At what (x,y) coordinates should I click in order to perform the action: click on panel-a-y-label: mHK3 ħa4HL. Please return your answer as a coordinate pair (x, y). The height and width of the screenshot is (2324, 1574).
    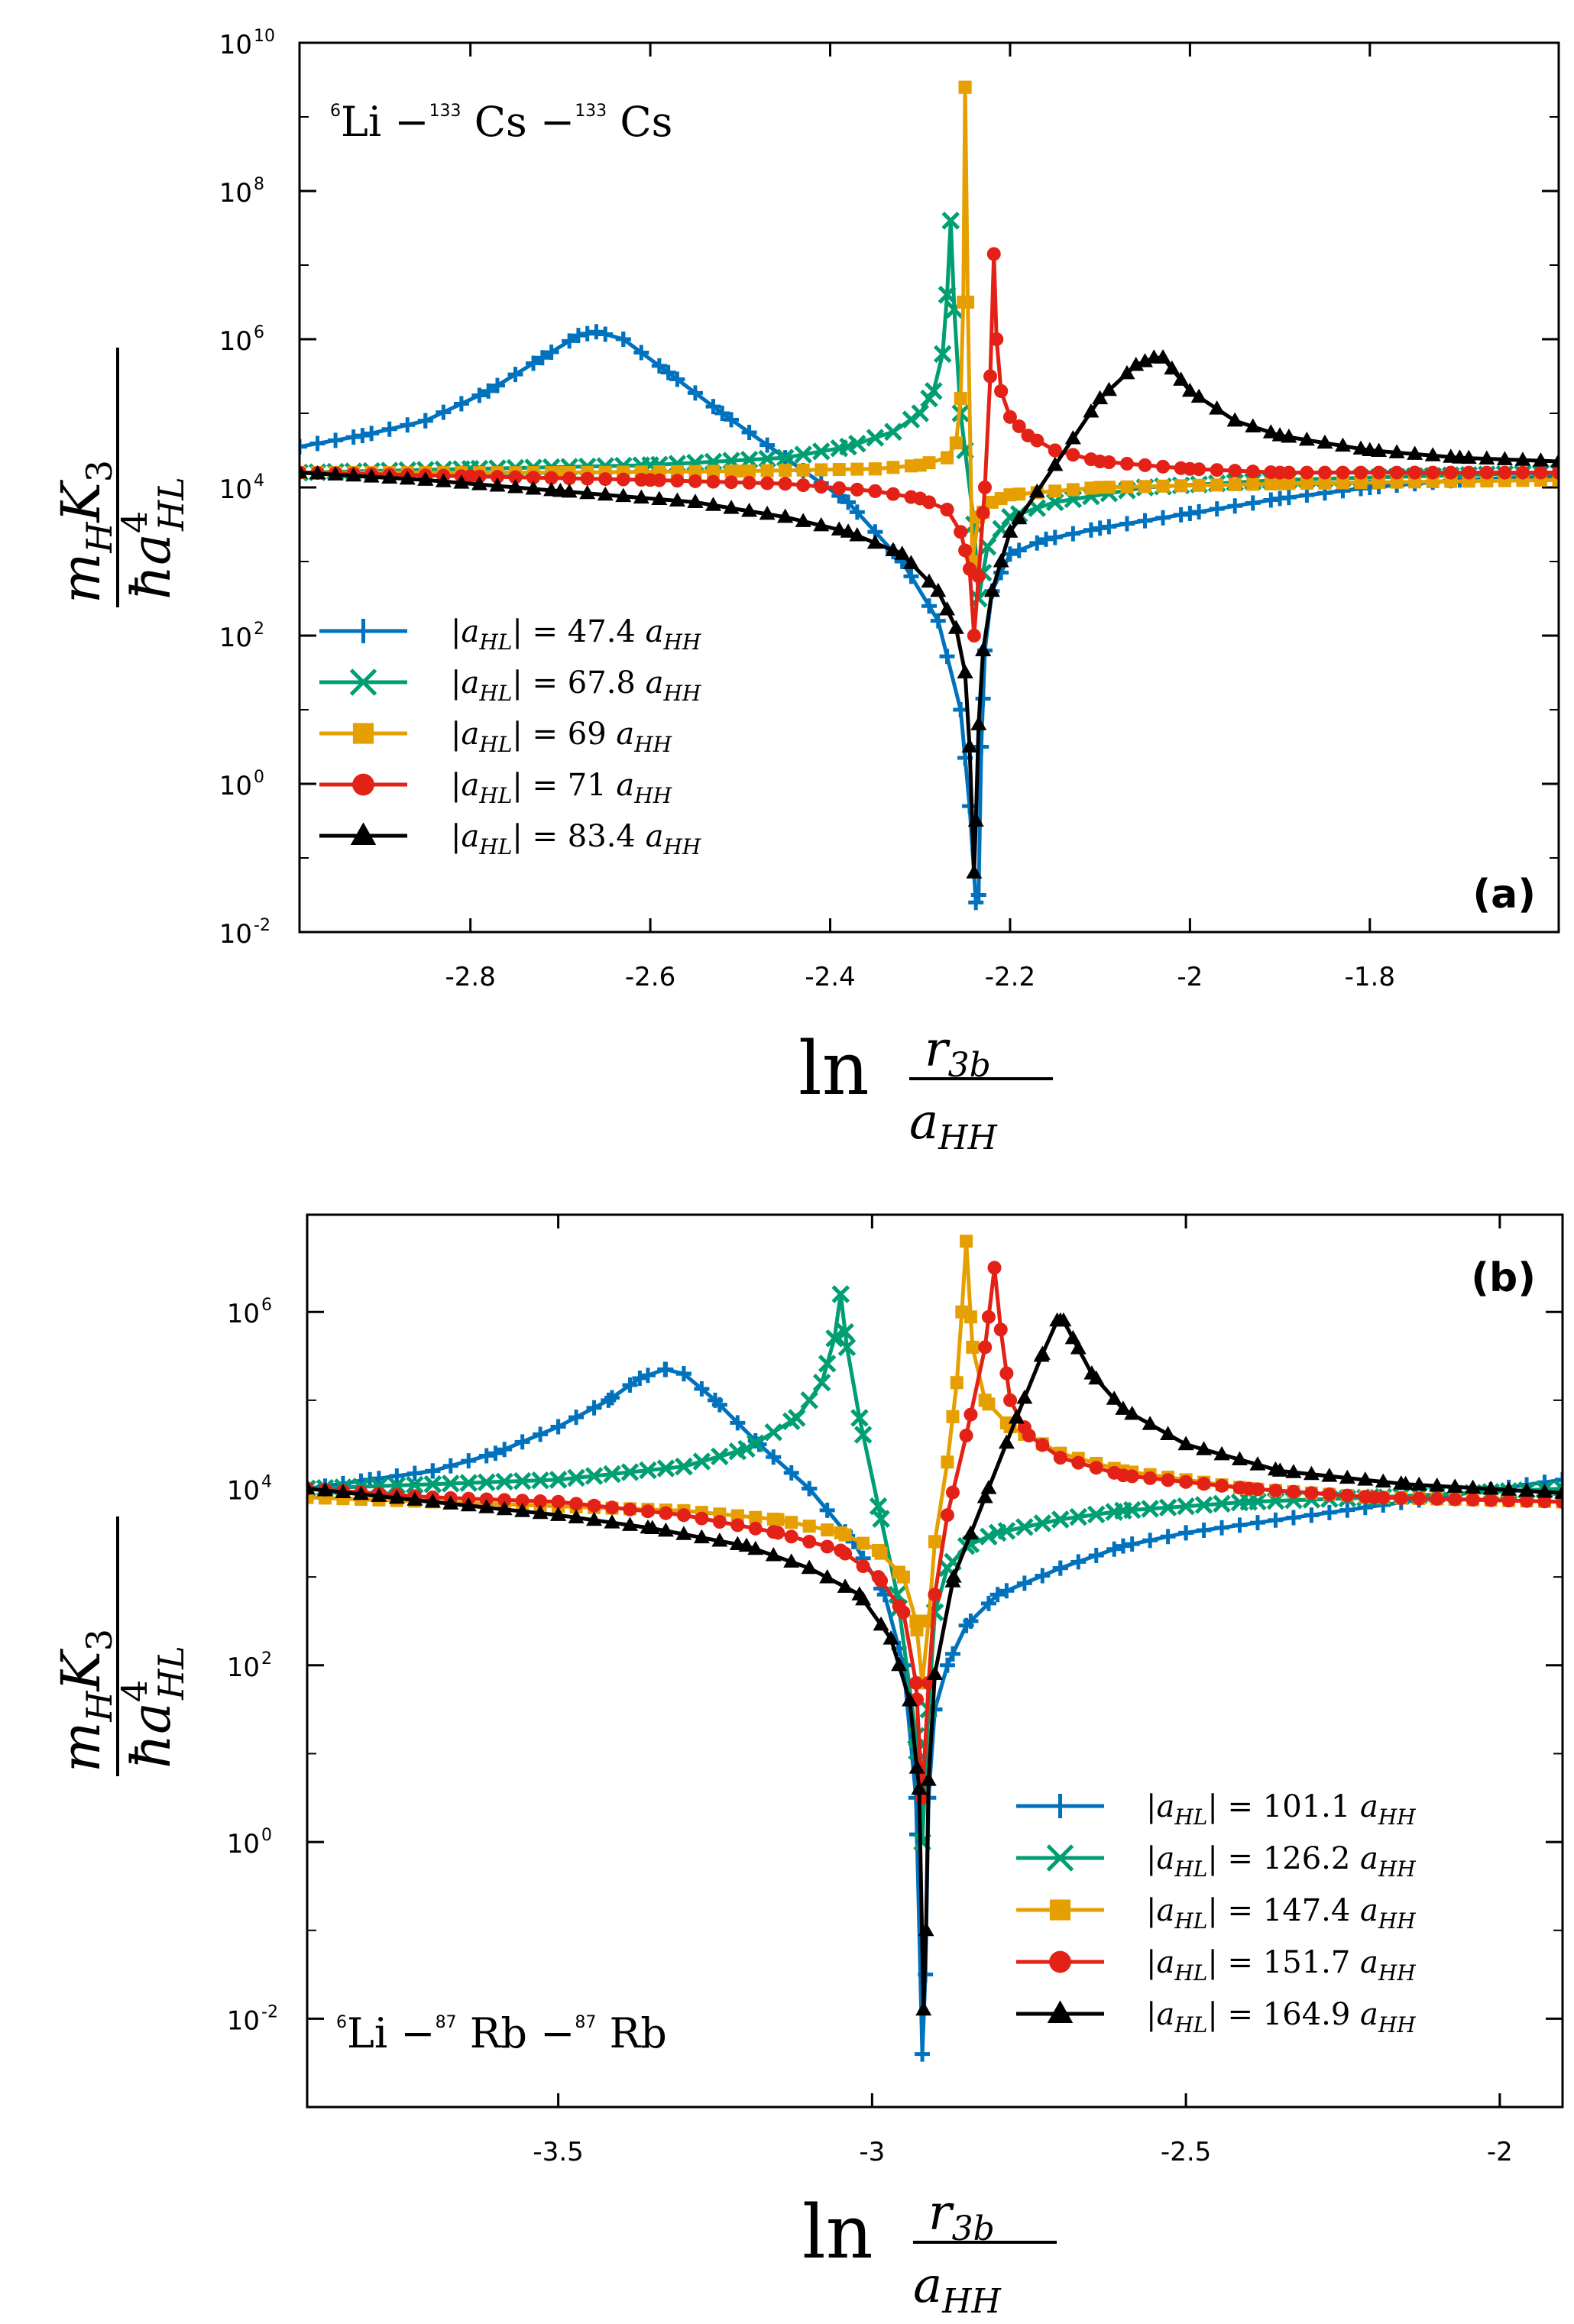
    Looking at the image, I should click on (121, 477).